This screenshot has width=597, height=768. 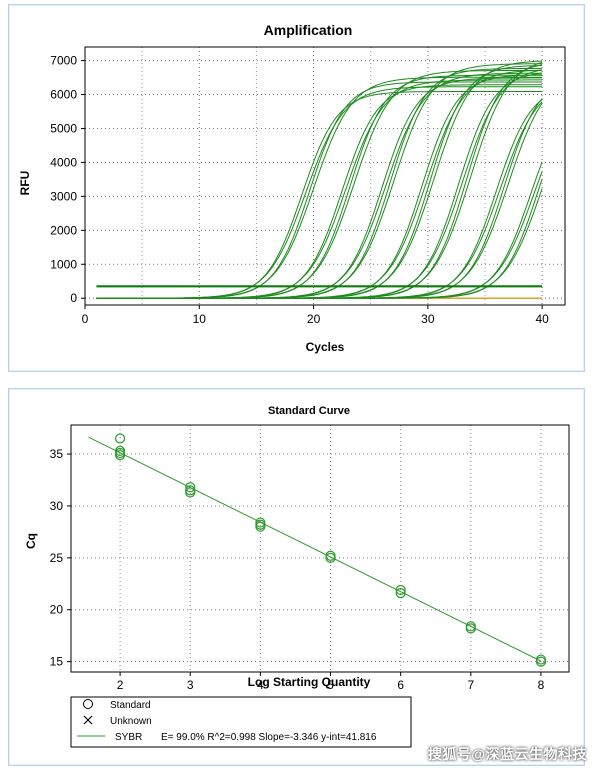 I want to click on amp-x-tick-label: 10, so click(x=200, y=319).